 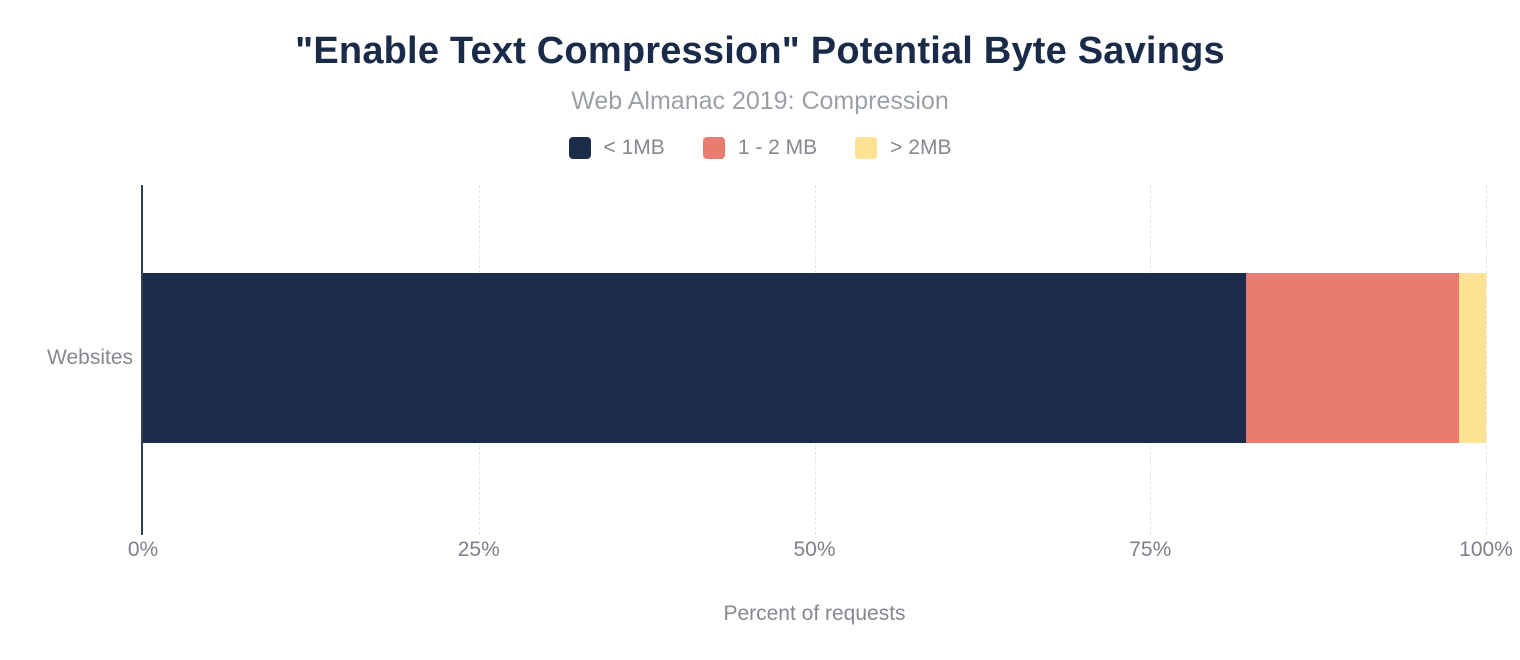 I want to click on x-axis-title: Percent of requests, so click(x=814, y=613).